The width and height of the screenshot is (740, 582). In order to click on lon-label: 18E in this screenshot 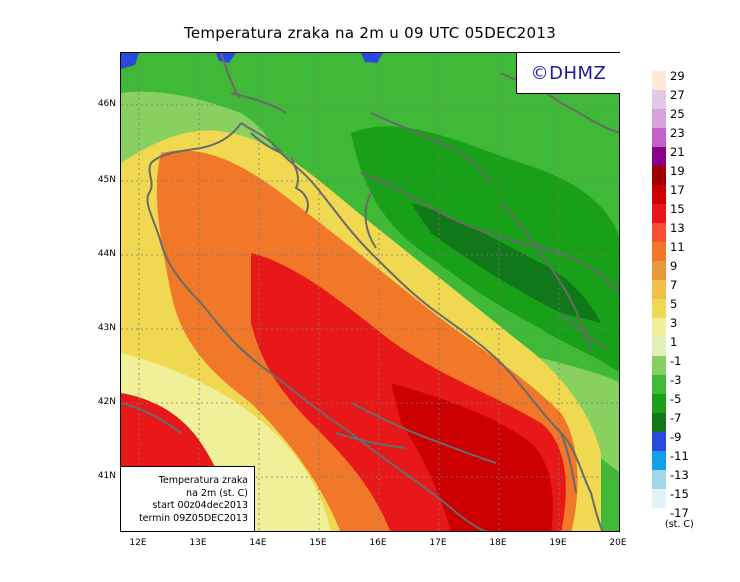, I will do `click(498, 543)`.